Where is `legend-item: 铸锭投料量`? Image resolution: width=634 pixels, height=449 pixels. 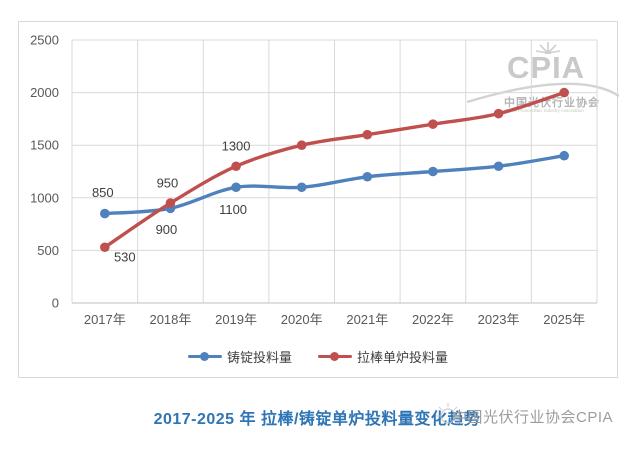
legend-item: 铸锭投料量 is located at coordinates (239, 356).